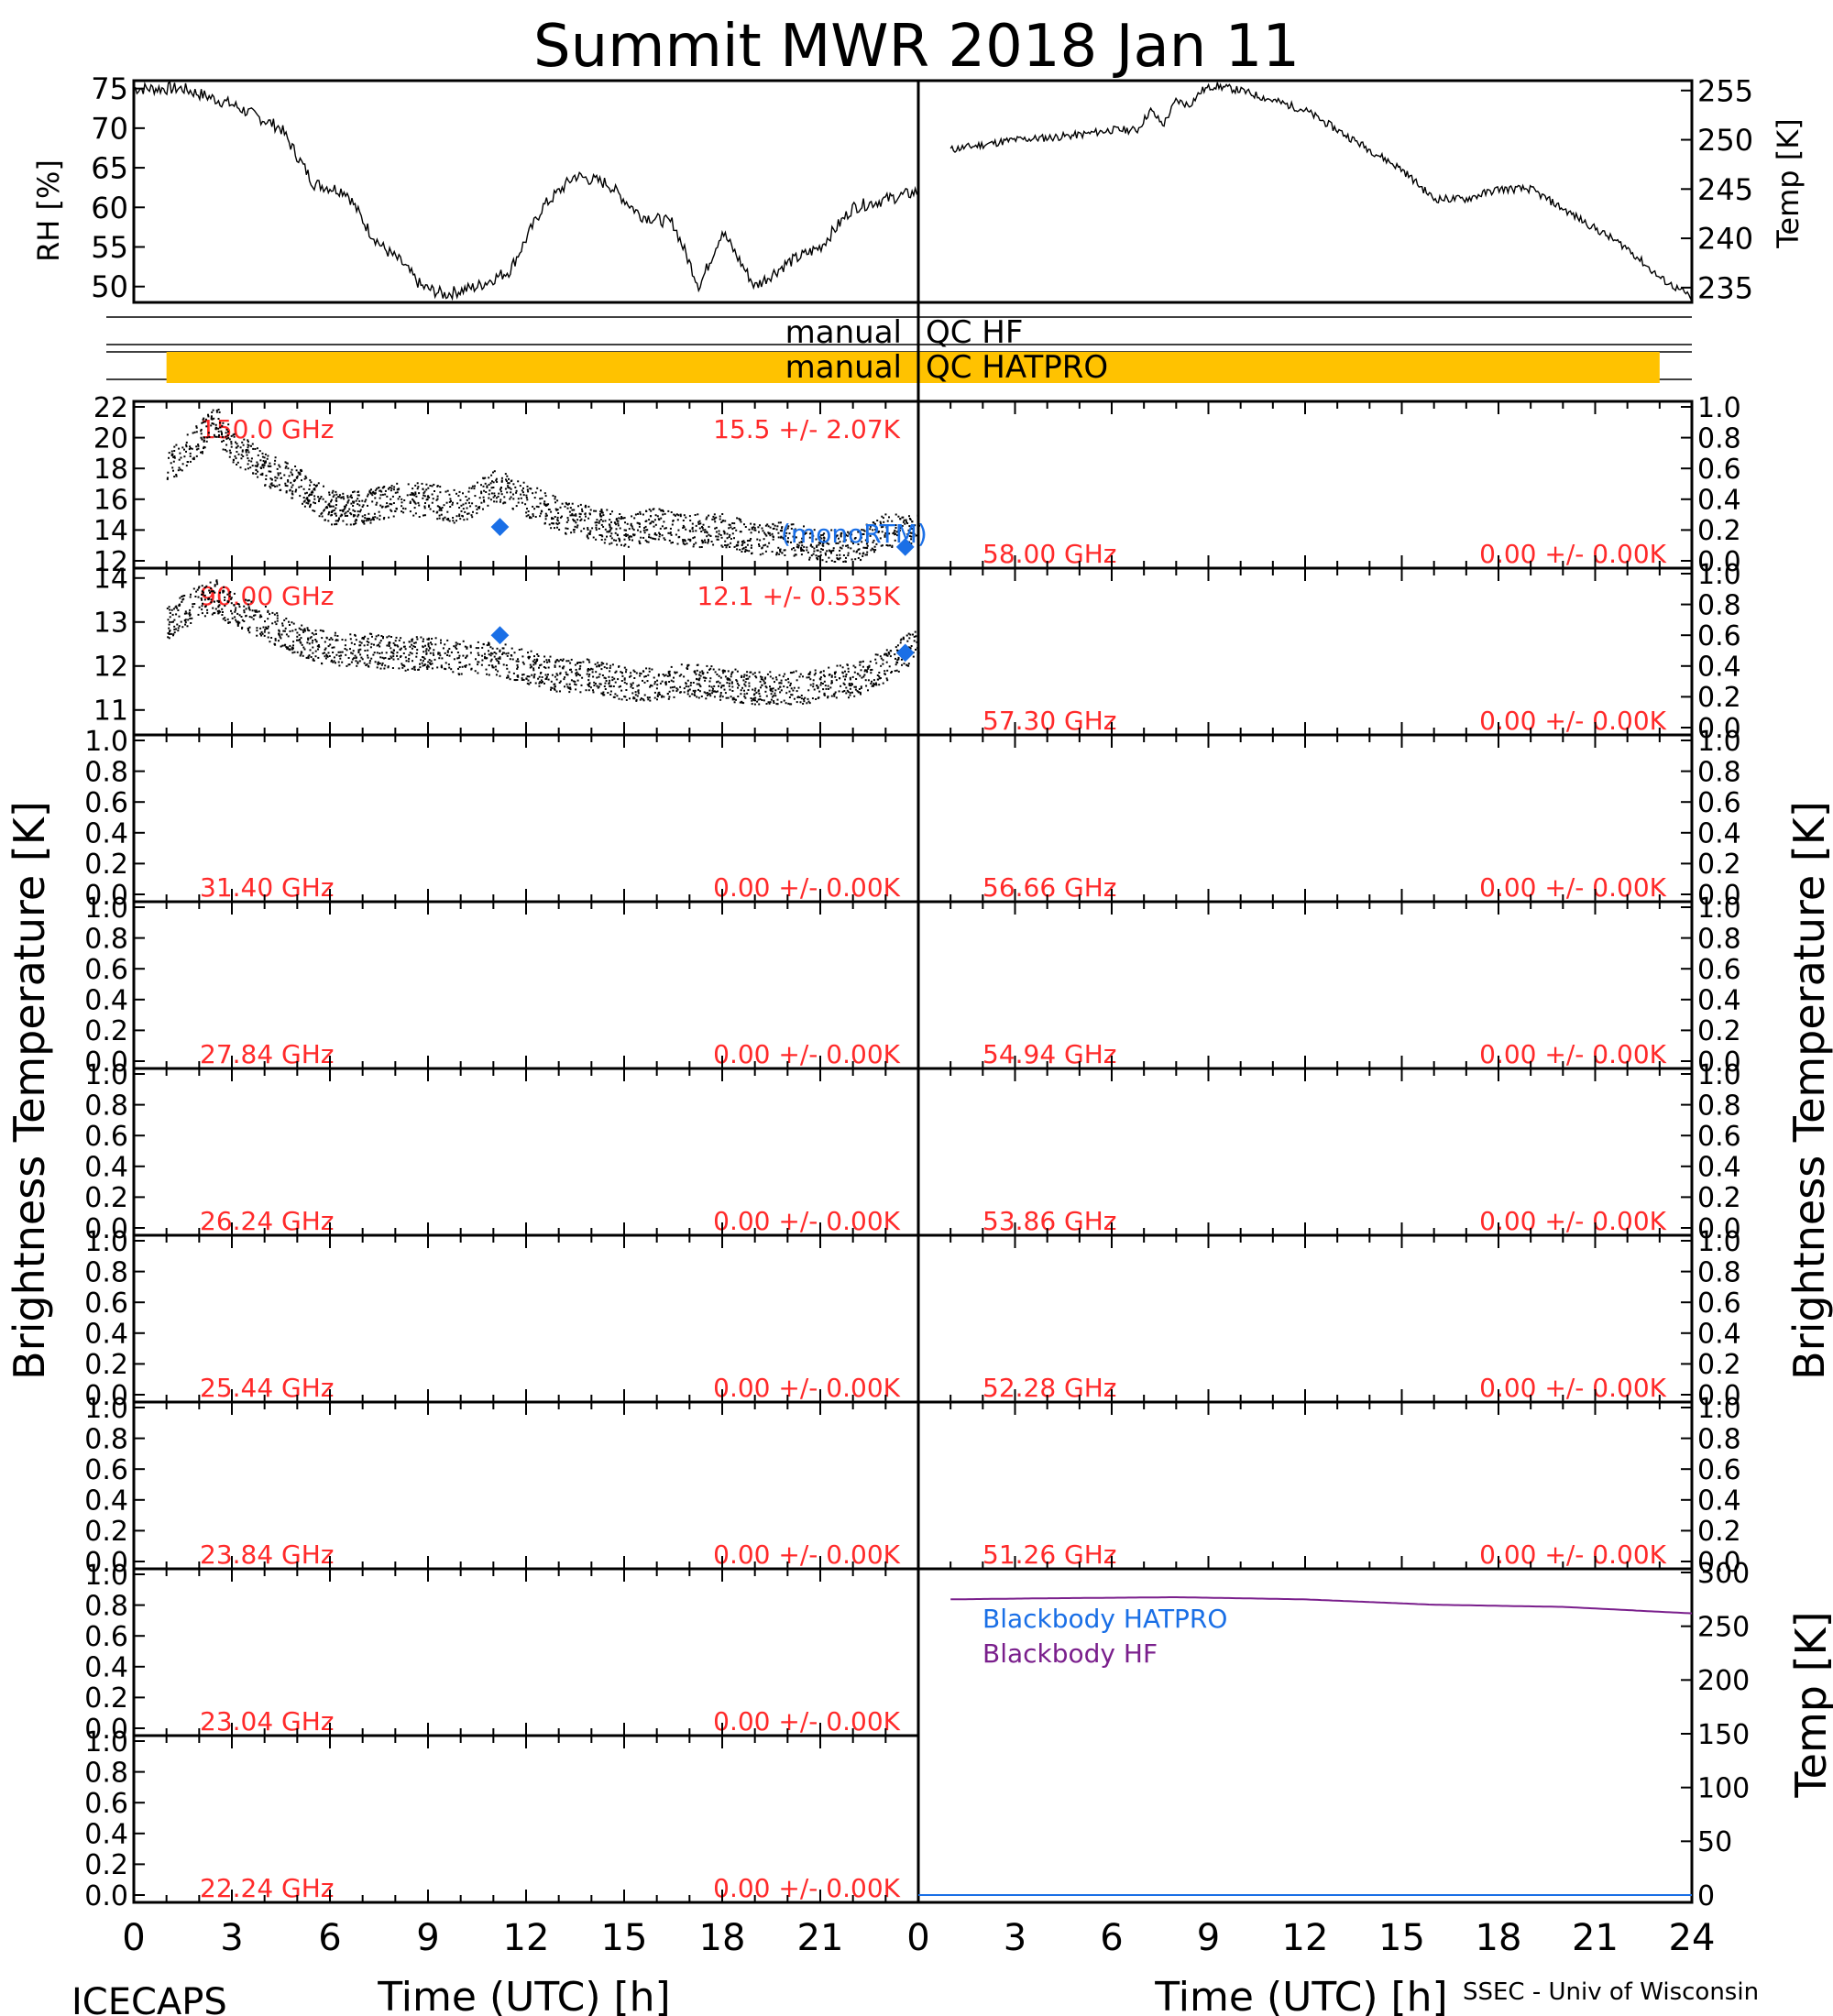 The width and height of the screenshot is (1833, 2016). I want to click on y-tick-label: 70, so click(109, 128).